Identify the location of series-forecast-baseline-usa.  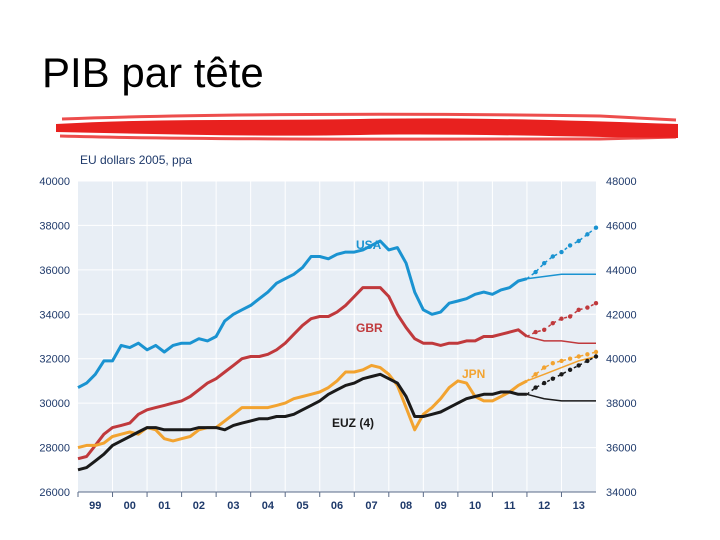
(561, 276).